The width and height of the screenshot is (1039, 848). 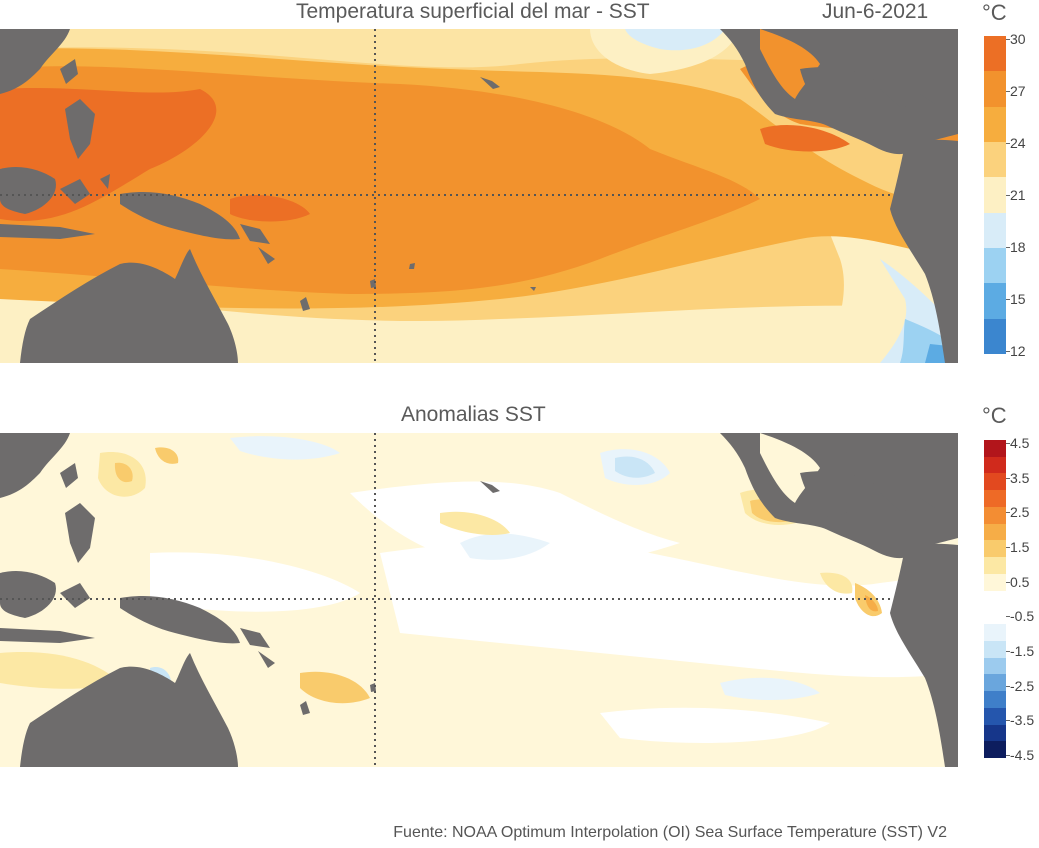 I want to click on sst-colorbar-tick-label: 21, so click(x=1018, y=195).